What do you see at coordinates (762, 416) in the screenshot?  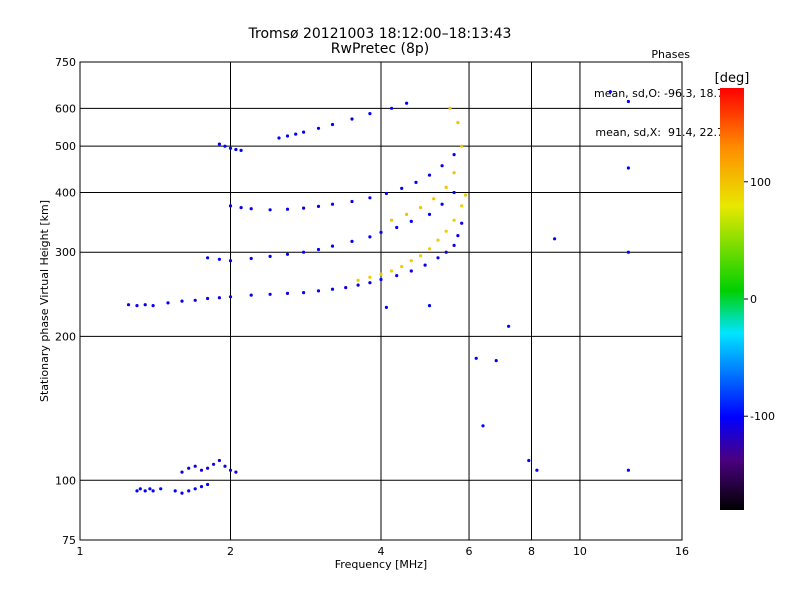 I see `colorbar-tick-label: -100` at bounding box center [762, 416].